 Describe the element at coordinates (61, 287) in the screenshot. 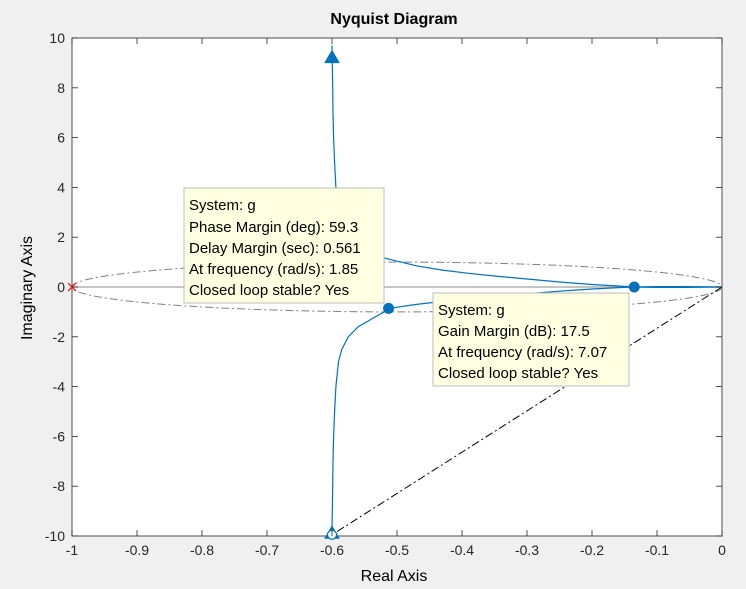

I see `y-tick-label: 0` at that location.